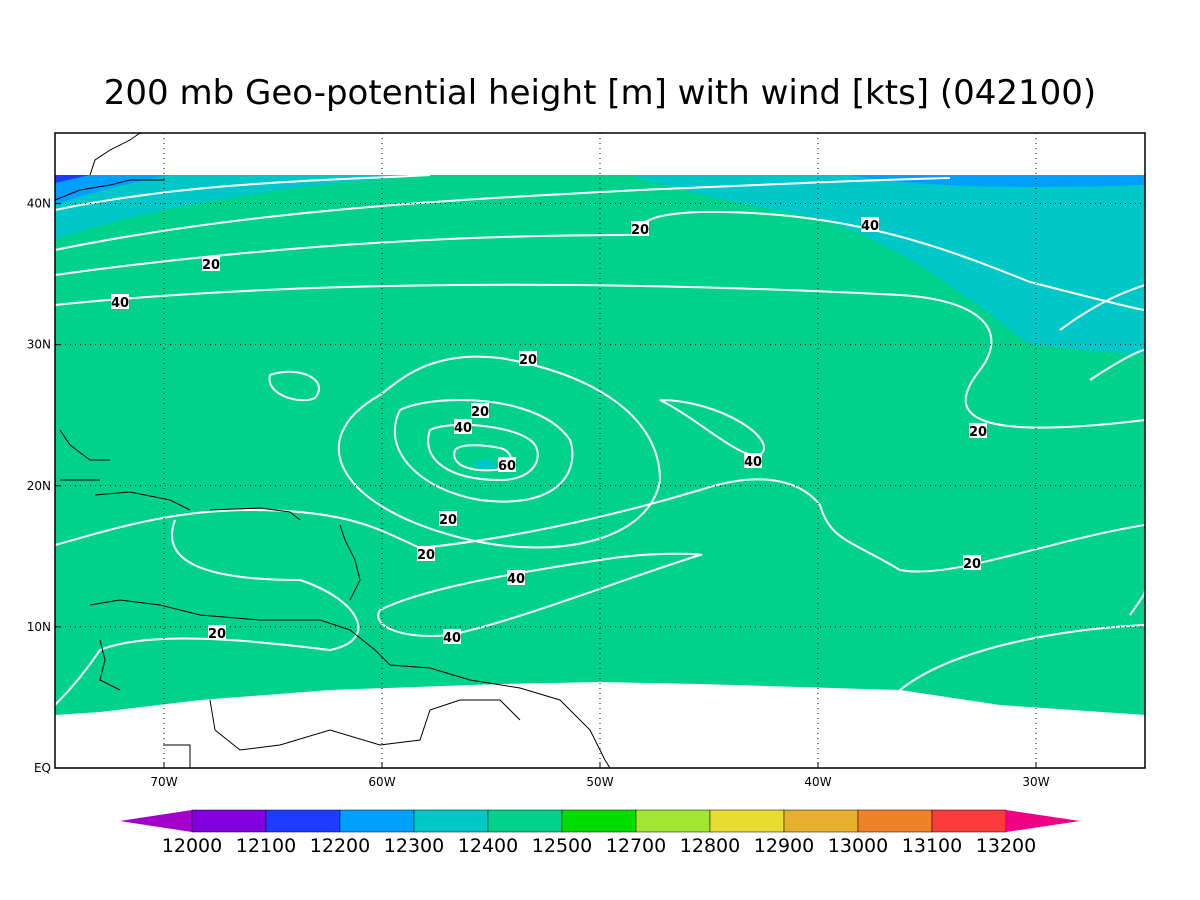  I want to click on x-tick-label: 70W, so click(163, 782).